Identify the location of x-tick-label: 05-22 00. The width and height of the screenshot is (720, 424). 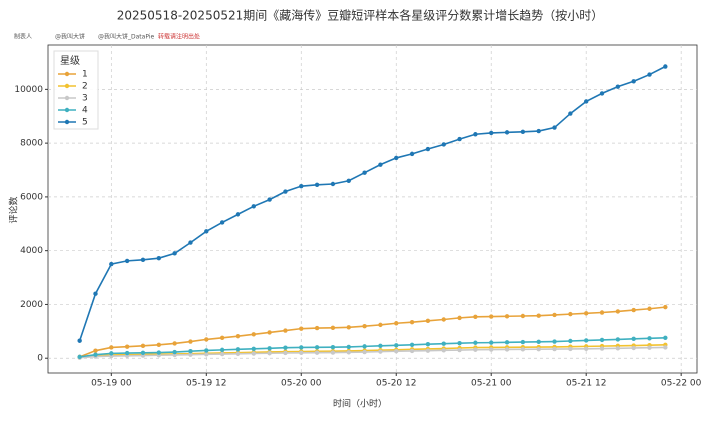
(681, 384).